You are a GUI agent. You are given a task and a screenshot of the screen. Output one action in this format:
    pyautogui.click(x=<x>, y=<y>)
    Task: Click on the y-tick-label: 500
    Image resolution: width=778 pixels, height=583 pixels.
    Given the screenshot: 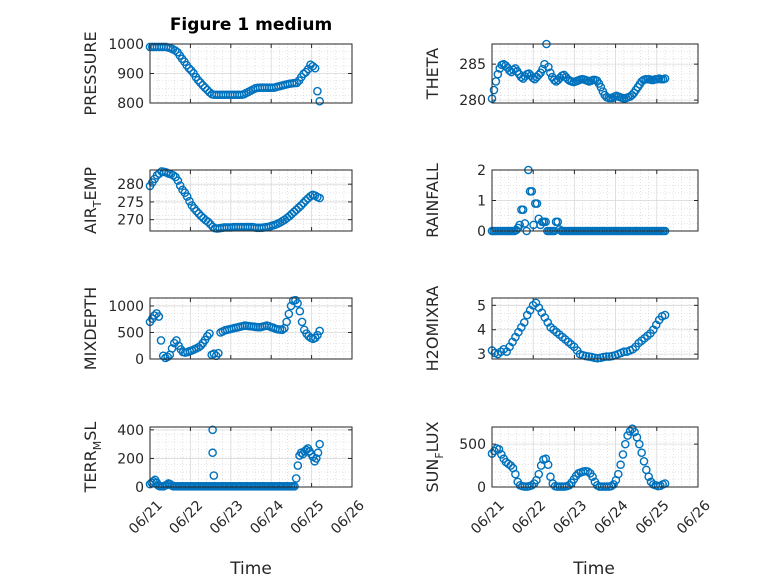 What is the action you would take?
    pyautogui.click(x=130, y=333)
    